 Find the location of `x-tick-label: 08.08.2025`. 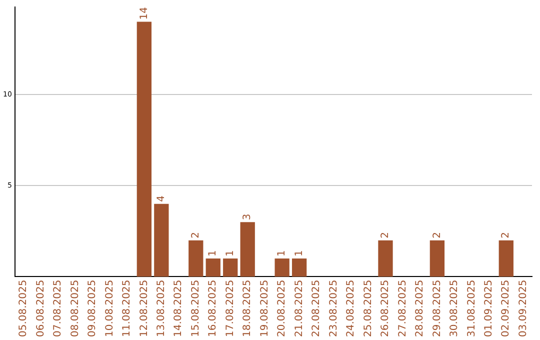

x-tick-label: 08.08.2025 is located at coordinates (75, 309).